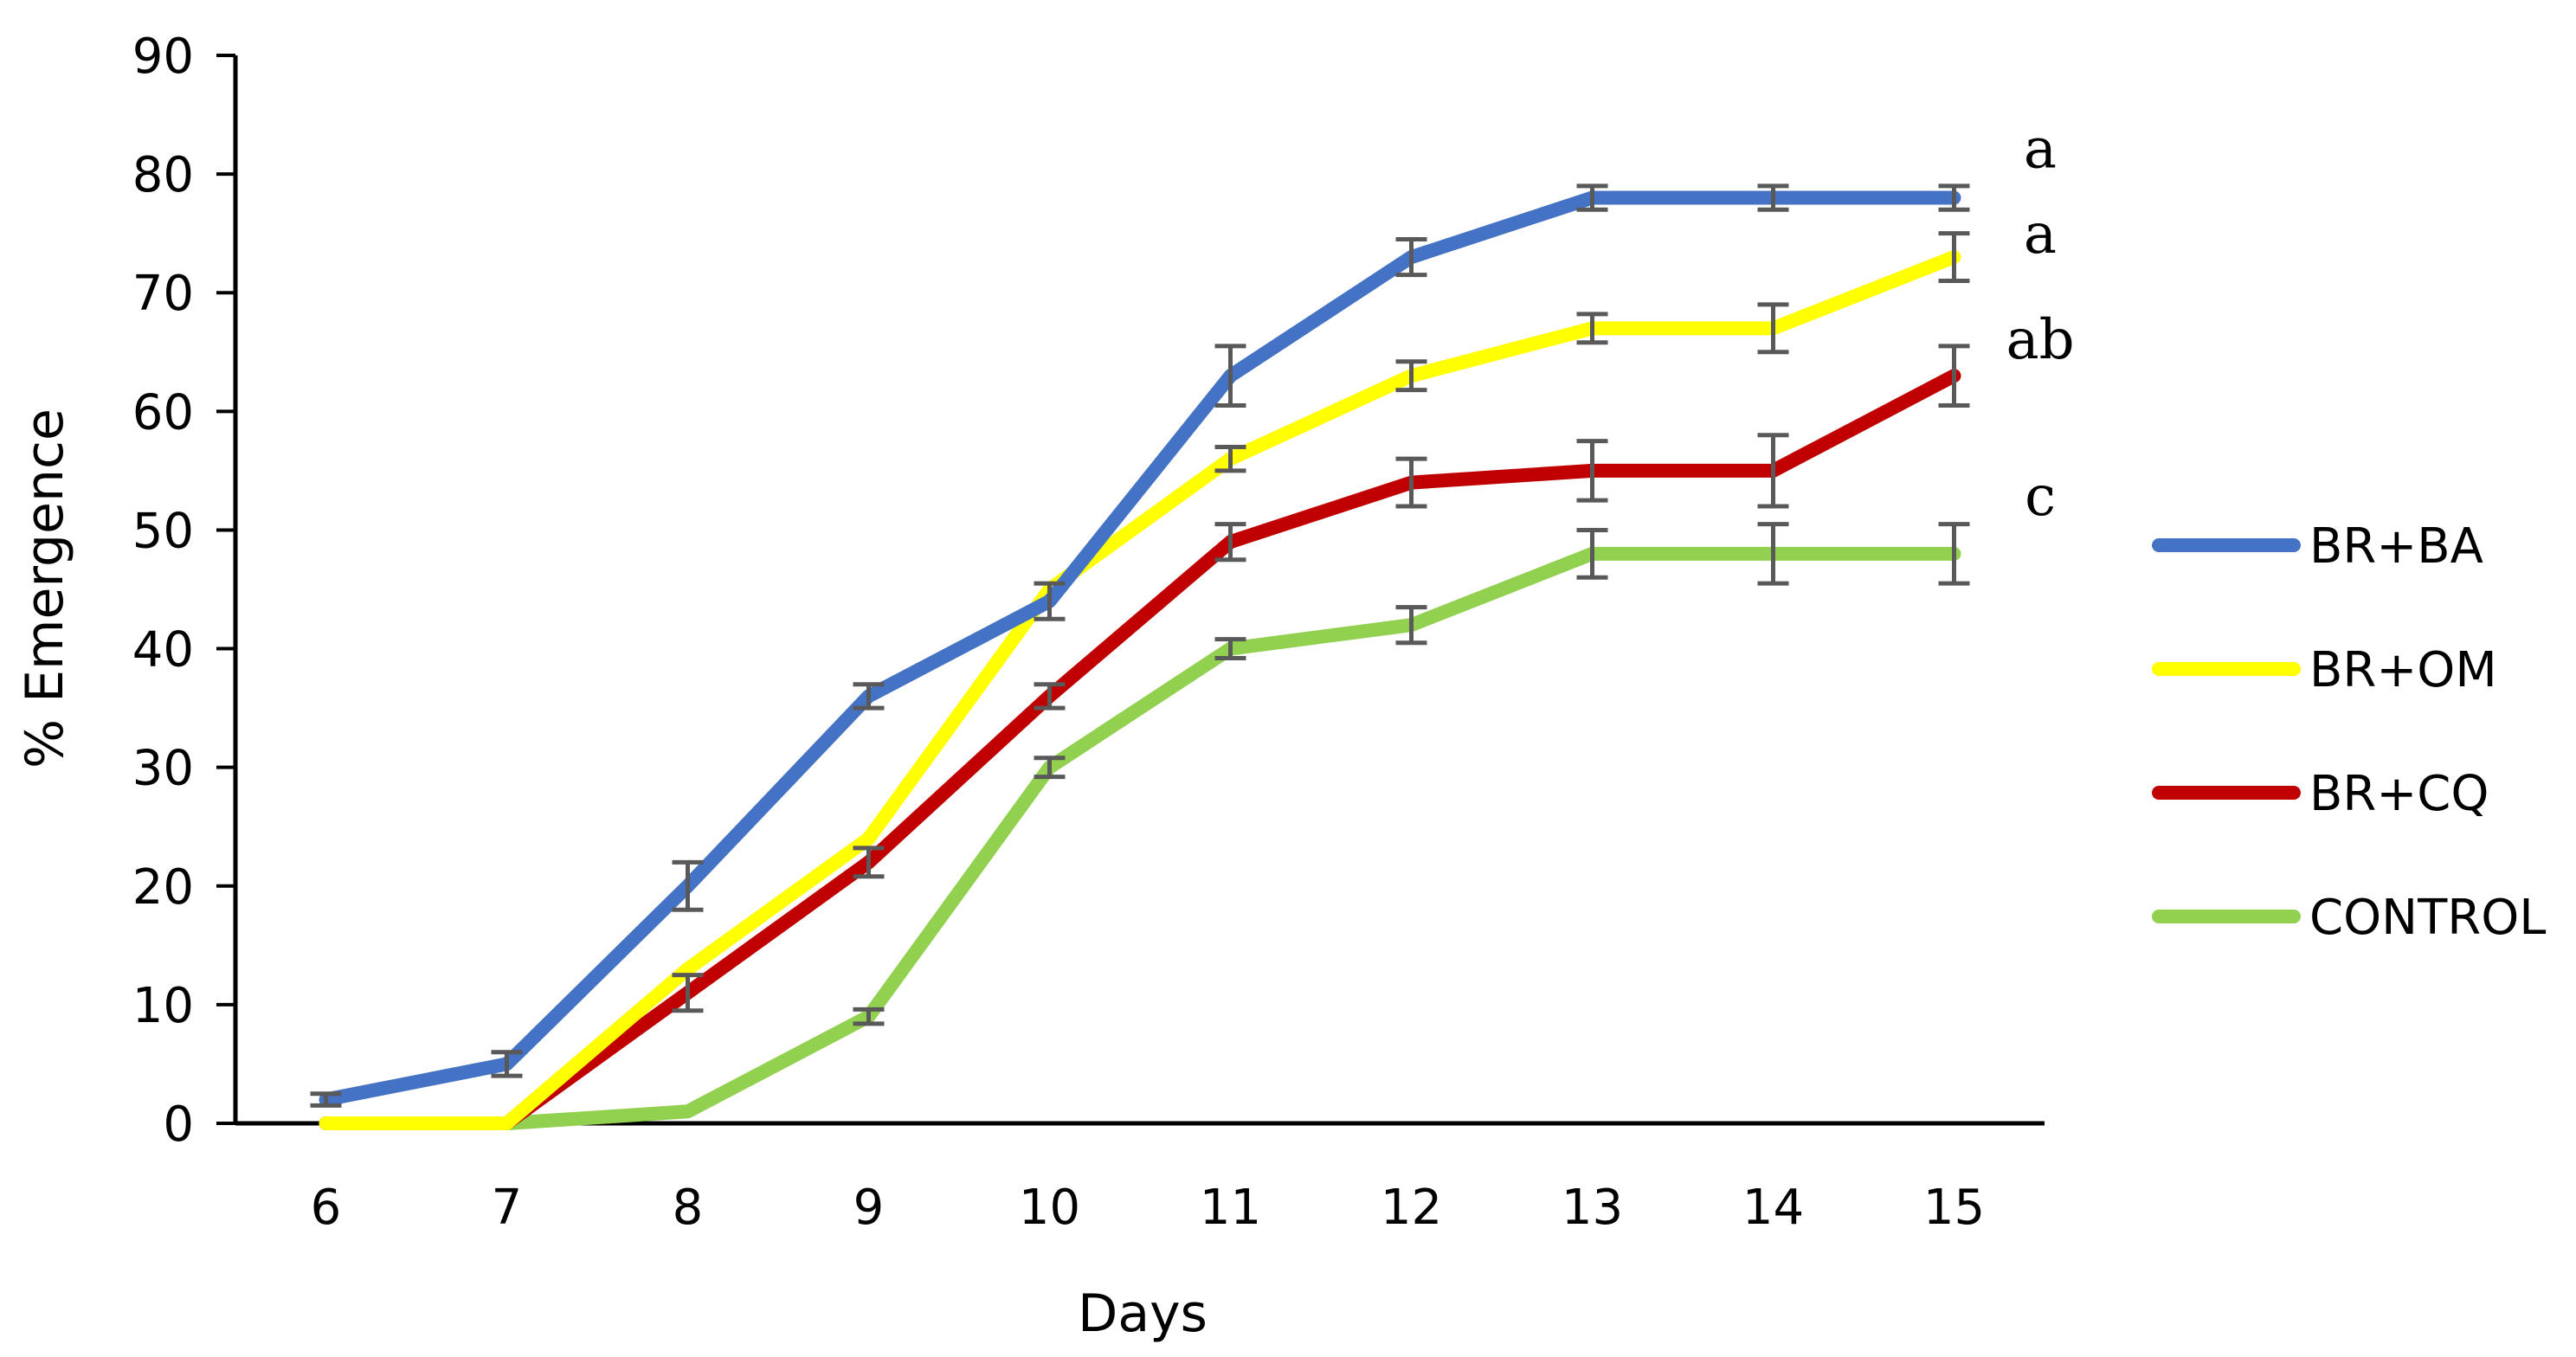  Describe the element at coordinates (2427, 918) in the screenshot. I see `legend-label: CONTROL` at that location.